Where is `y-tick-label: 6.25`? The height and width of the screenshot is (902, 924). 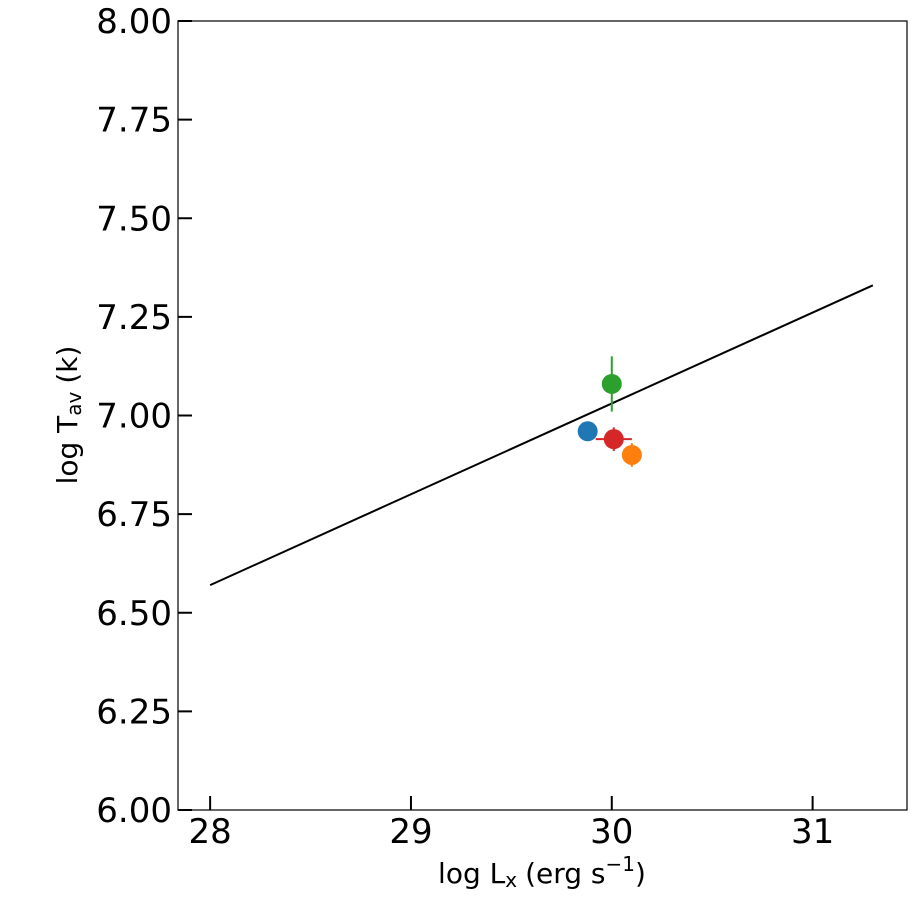
y-tick-label: 6.25 is located at coordinates (134, 712).